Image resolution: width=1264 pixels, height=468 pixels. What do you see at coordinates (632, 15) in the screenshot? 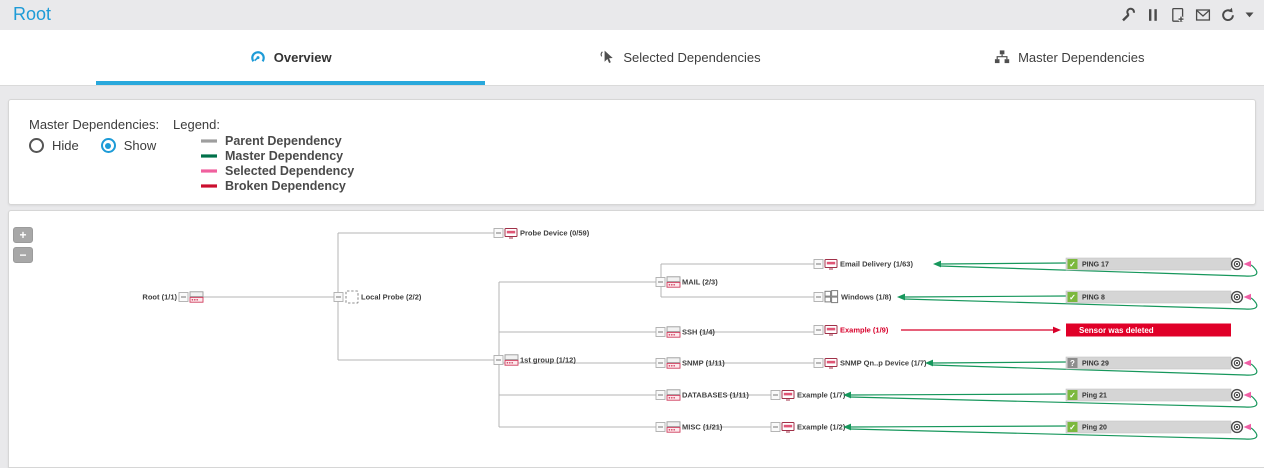
I see `title-bar: Root` at bounding box center [632, 15].